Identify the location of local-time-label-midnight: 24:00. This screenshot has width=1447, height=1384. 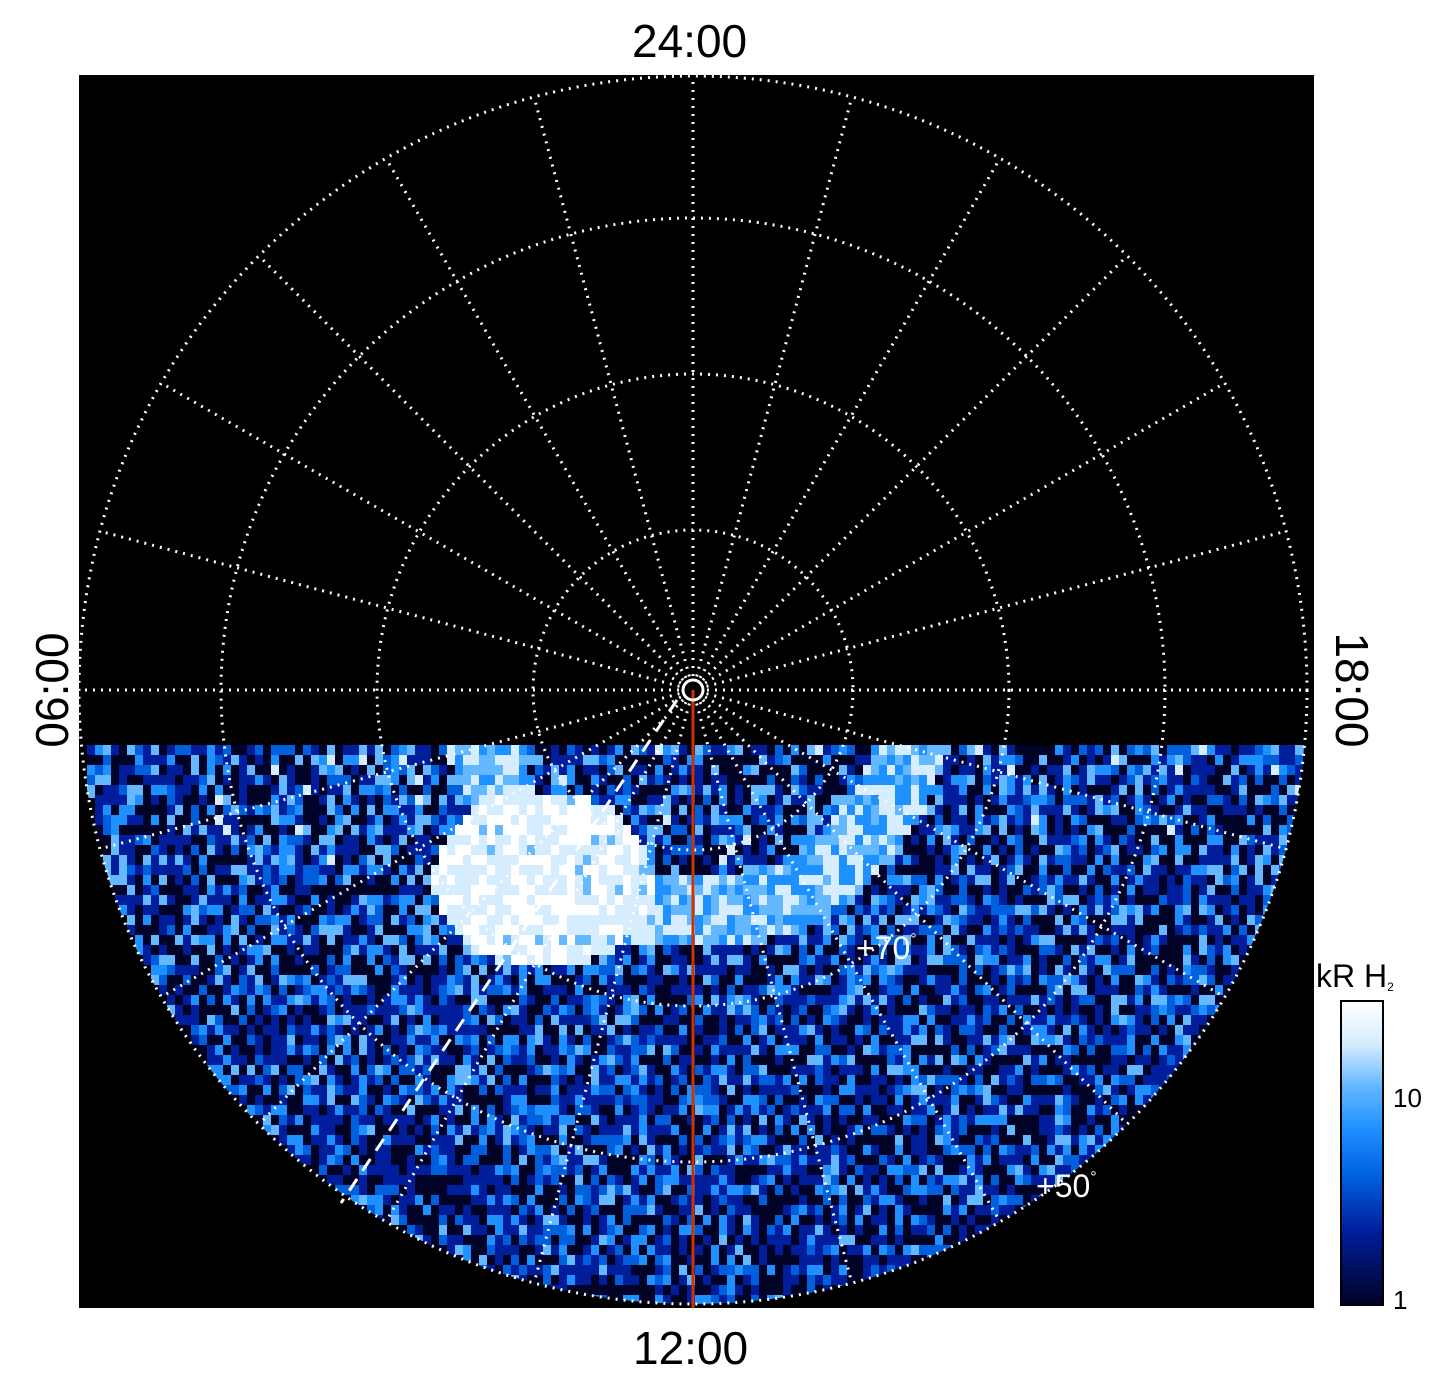
(690, 41).